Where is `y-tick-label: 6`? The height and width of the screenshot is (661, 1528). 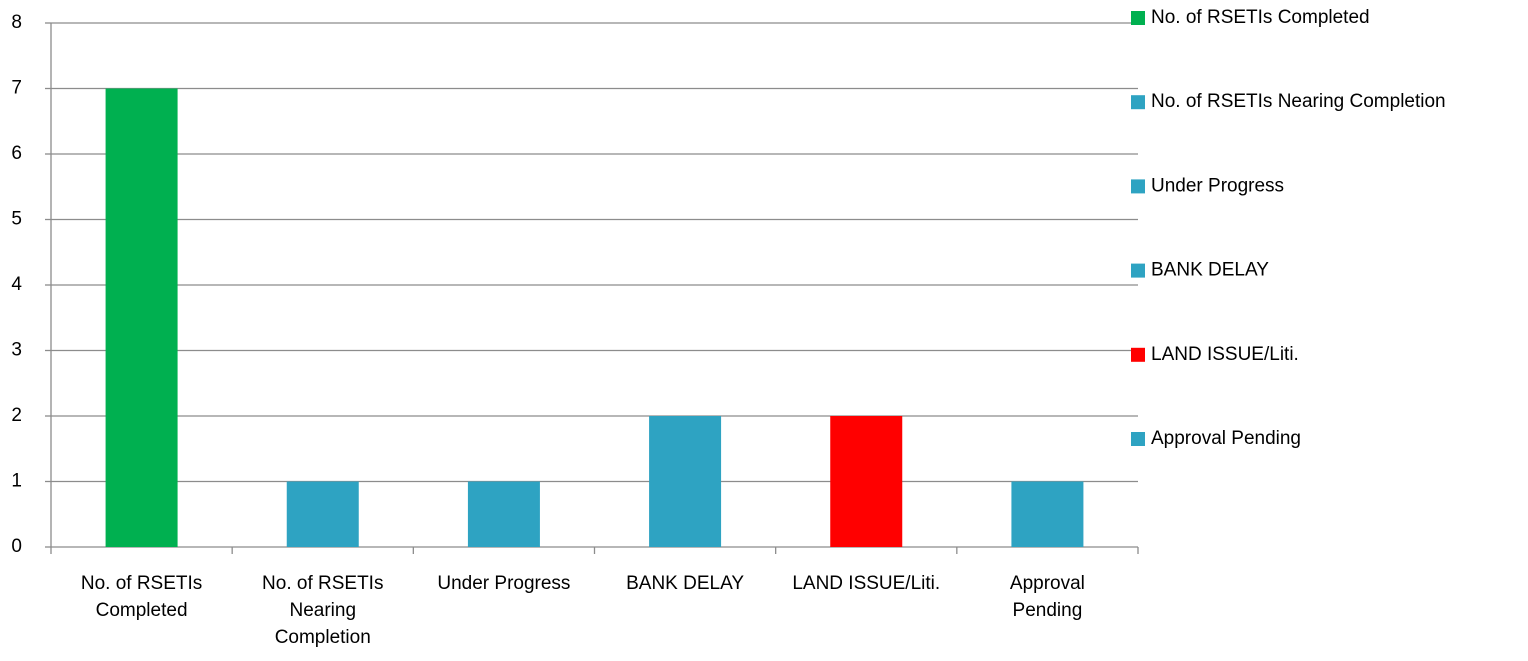
y-tick-label: 6 is located at coordinates (16, 153).